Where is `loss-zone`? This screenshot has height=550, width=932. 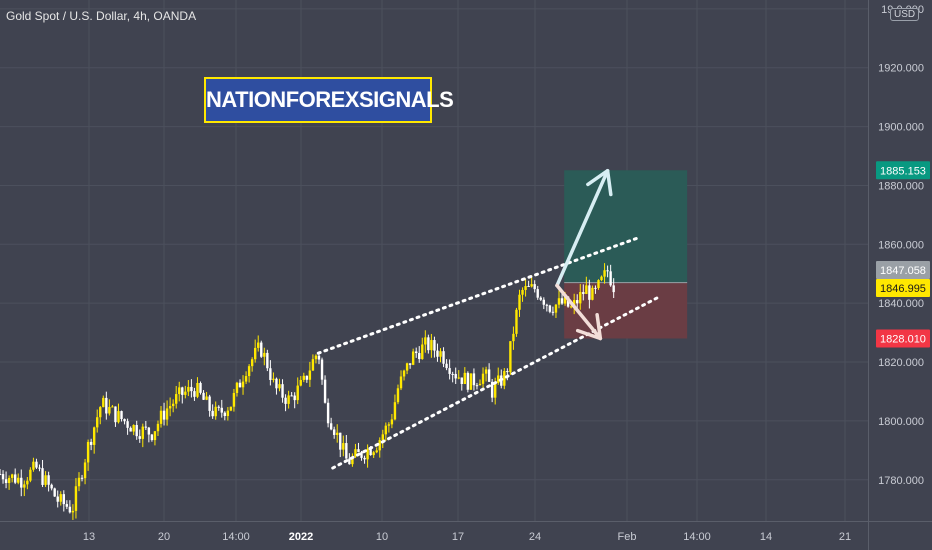 loss-zone is located at coordinates (626, 310).